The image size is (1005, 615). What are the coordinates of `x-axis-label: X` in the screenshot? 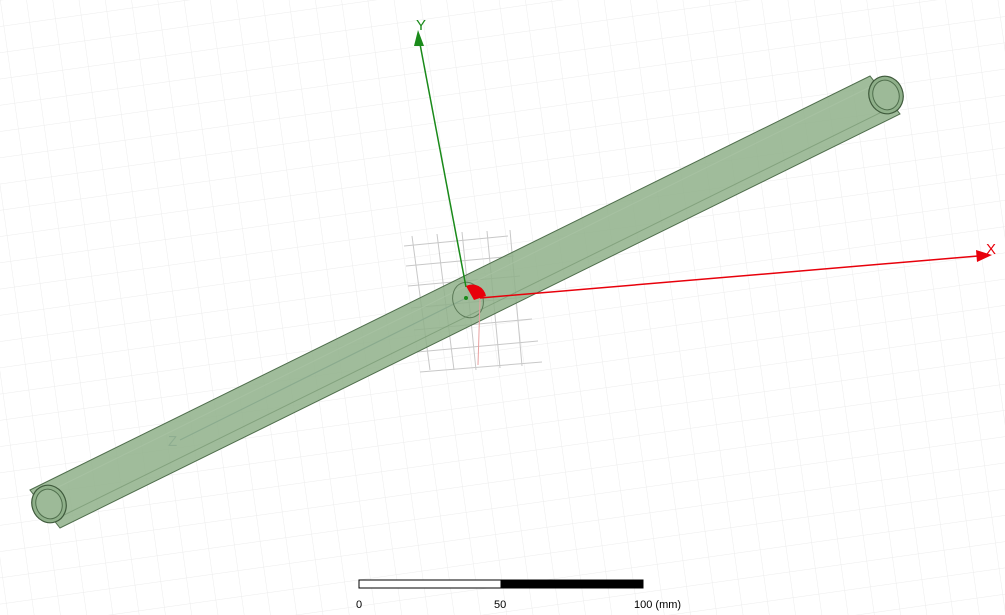 It's located at (991, 249).